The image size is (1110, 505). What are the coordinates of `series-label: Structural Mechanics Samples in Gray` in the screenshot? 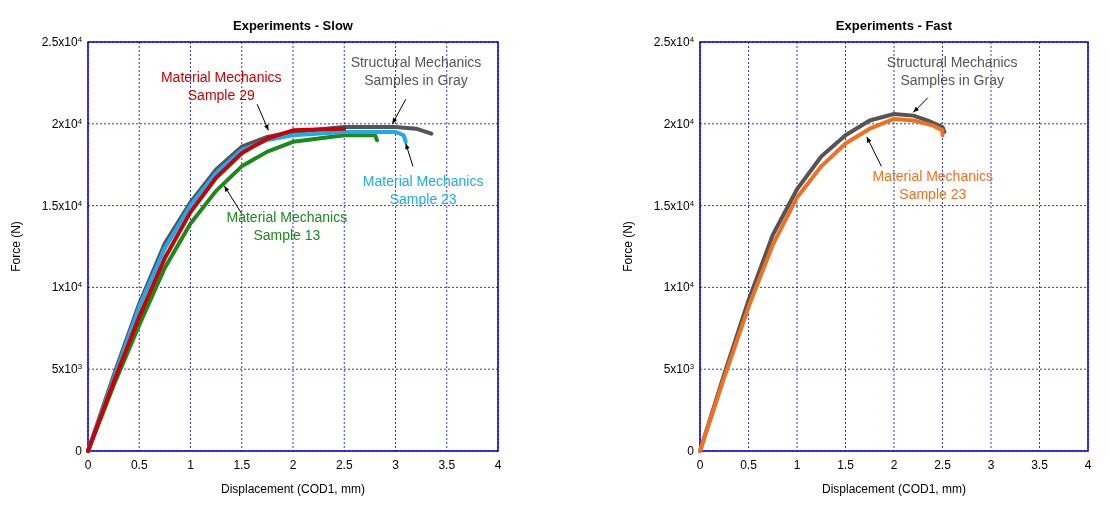 It's located at (952, 70).